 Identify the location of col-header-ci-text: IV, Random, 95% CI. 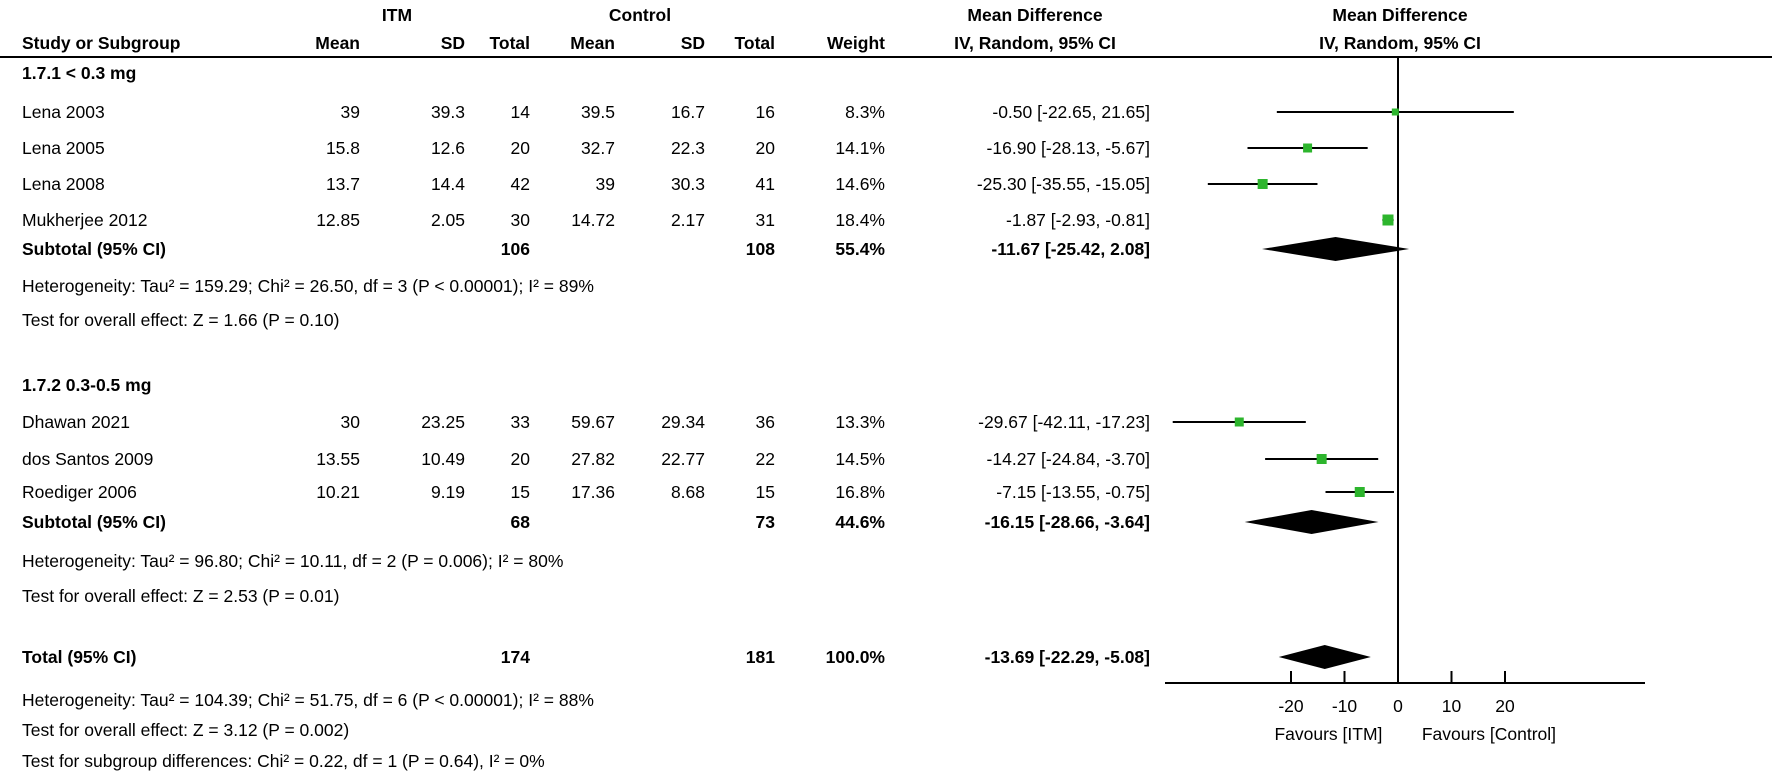
(1035, 43).